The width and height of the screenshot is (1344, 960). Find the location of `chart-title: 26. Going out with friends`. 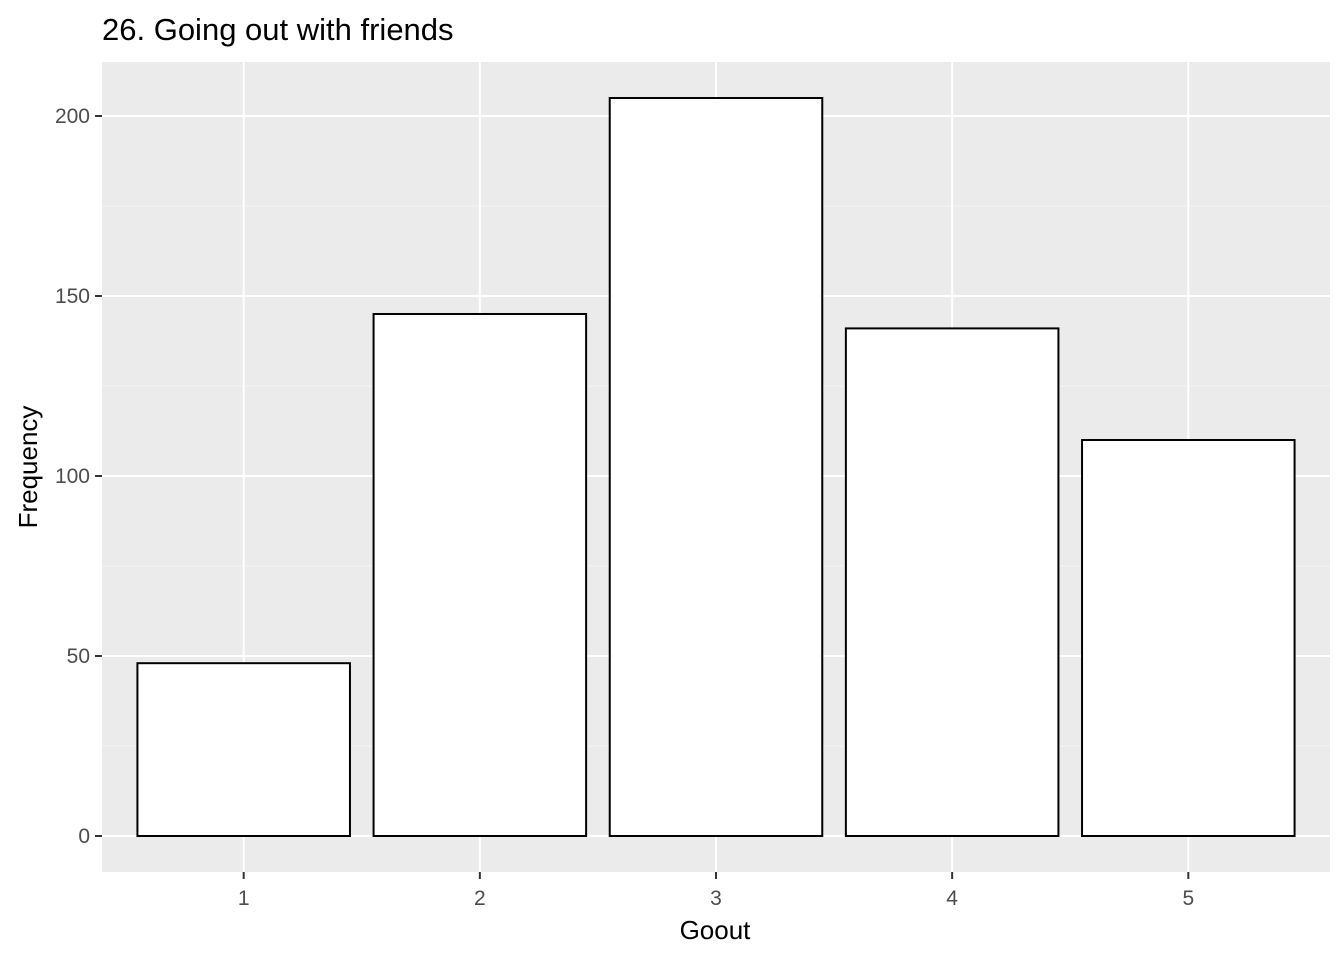

chart-title: 26. Going out with friends is located at coordinates (278, 29).